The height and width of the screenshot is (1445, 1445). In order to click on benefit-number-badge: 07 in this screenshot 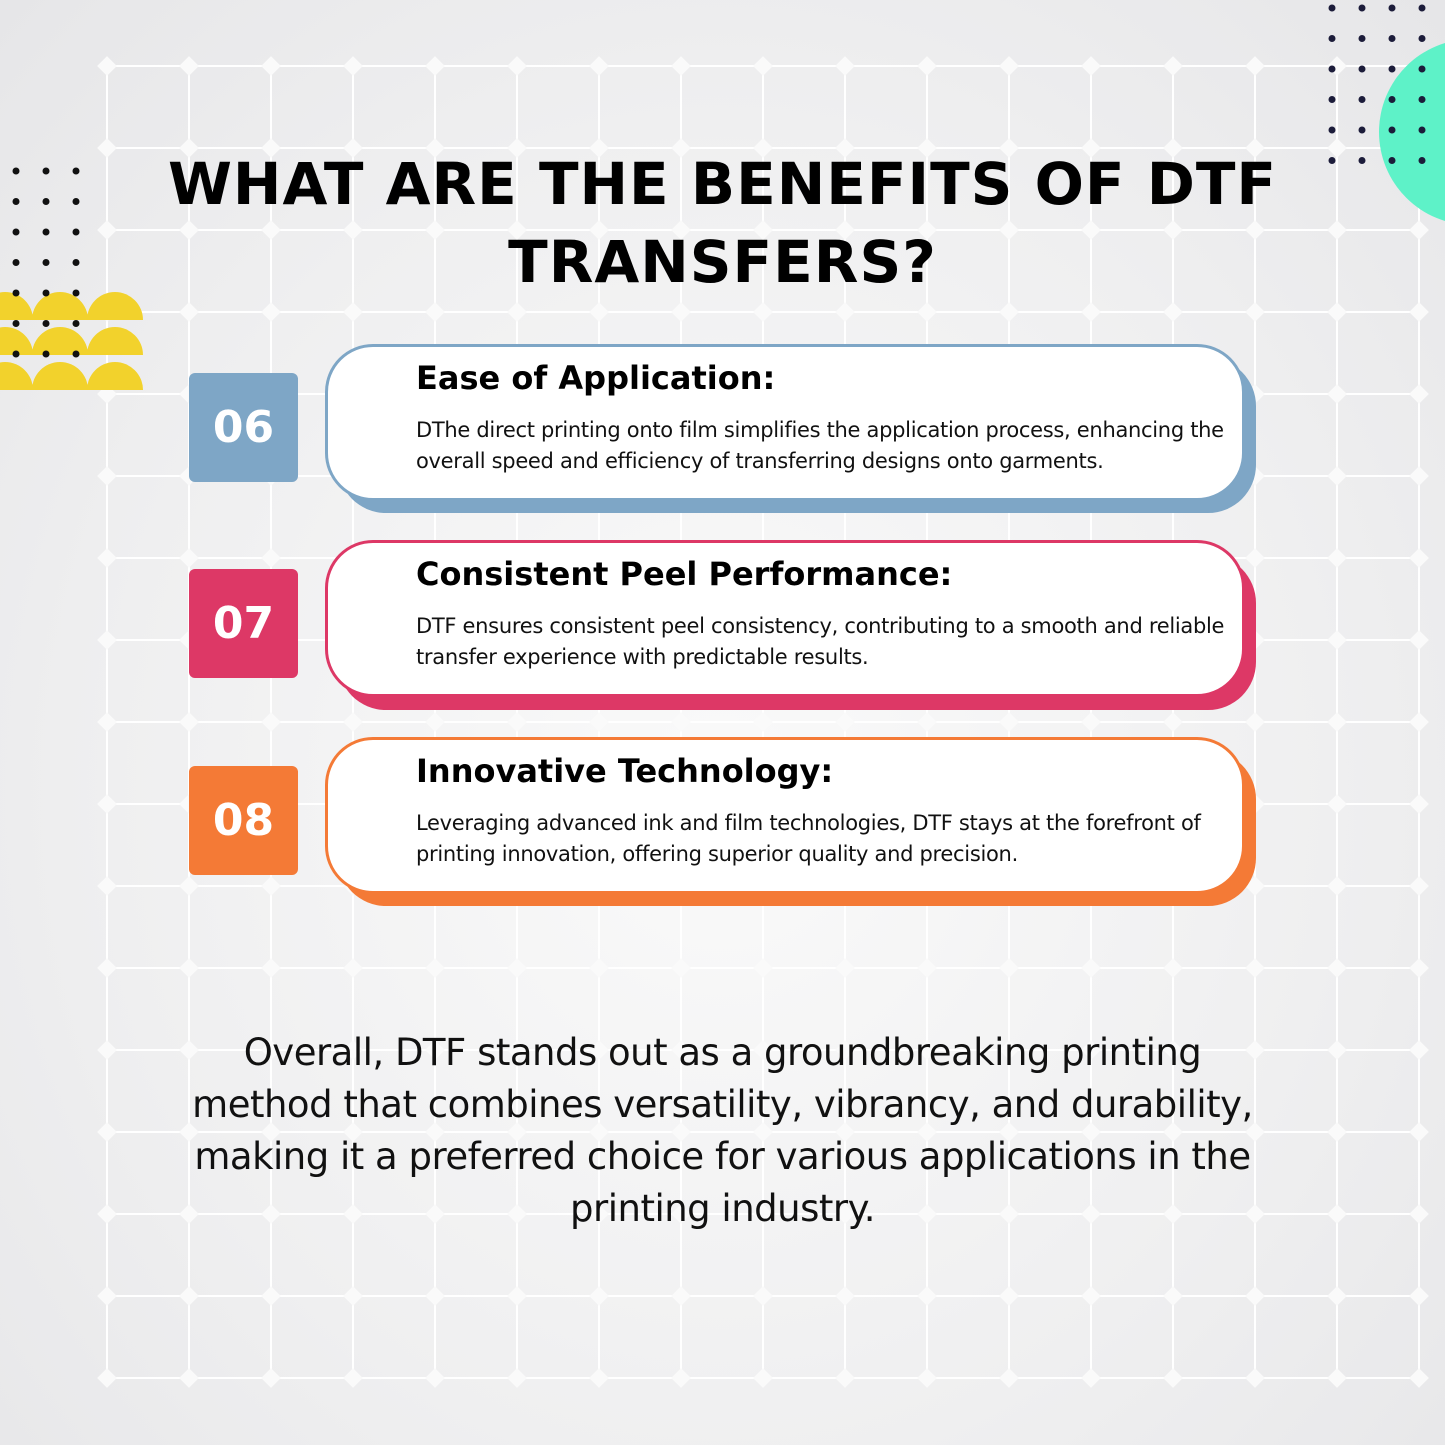, I will do `click(243, 623)`.